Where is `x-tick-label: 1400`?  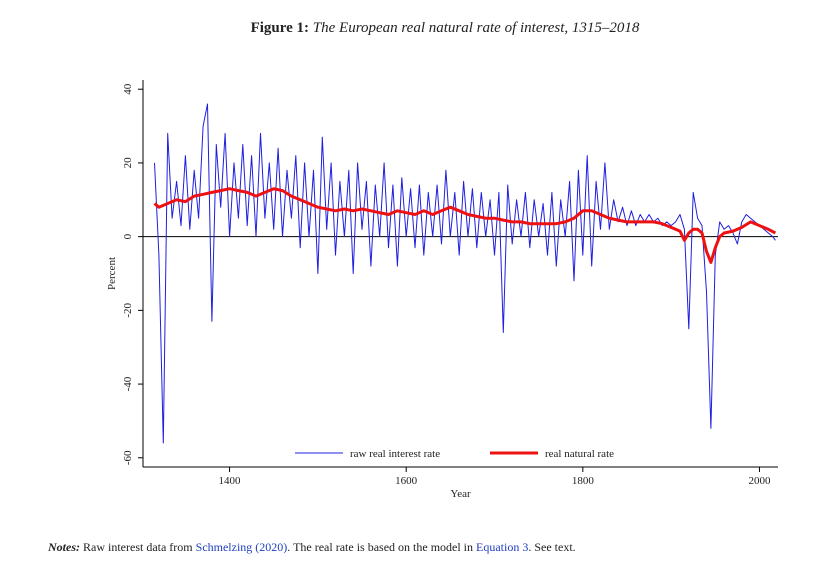
x-tick-label: 1400 is located at coordinates (230, 481).